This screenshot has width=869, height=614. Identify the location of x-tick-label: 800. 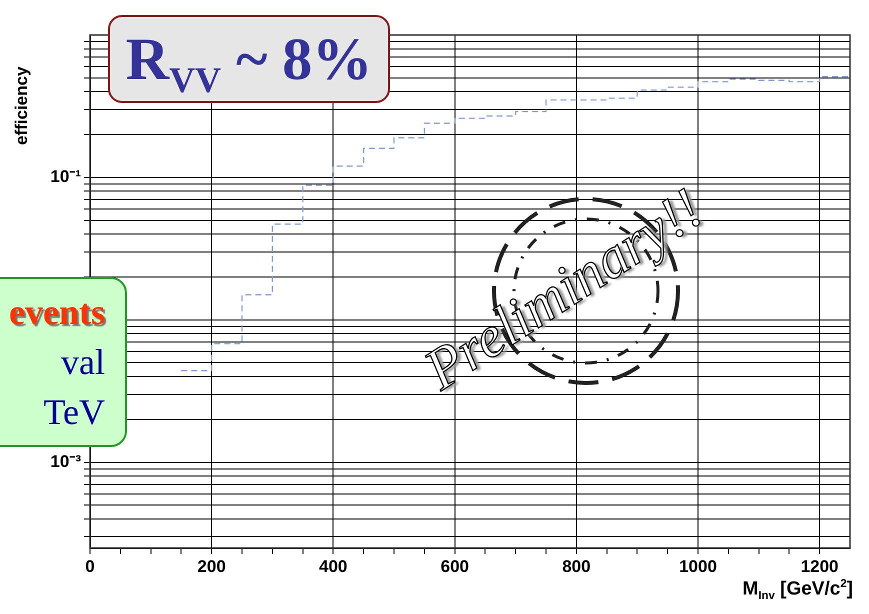
(576, 566).